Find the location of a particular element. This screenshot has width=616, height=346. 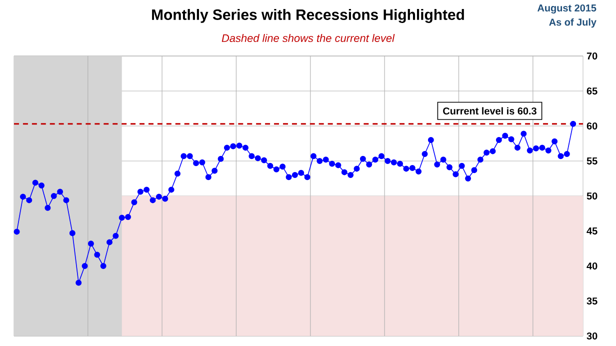

y-tick-label: 45 is located at coordinates (592, 231).